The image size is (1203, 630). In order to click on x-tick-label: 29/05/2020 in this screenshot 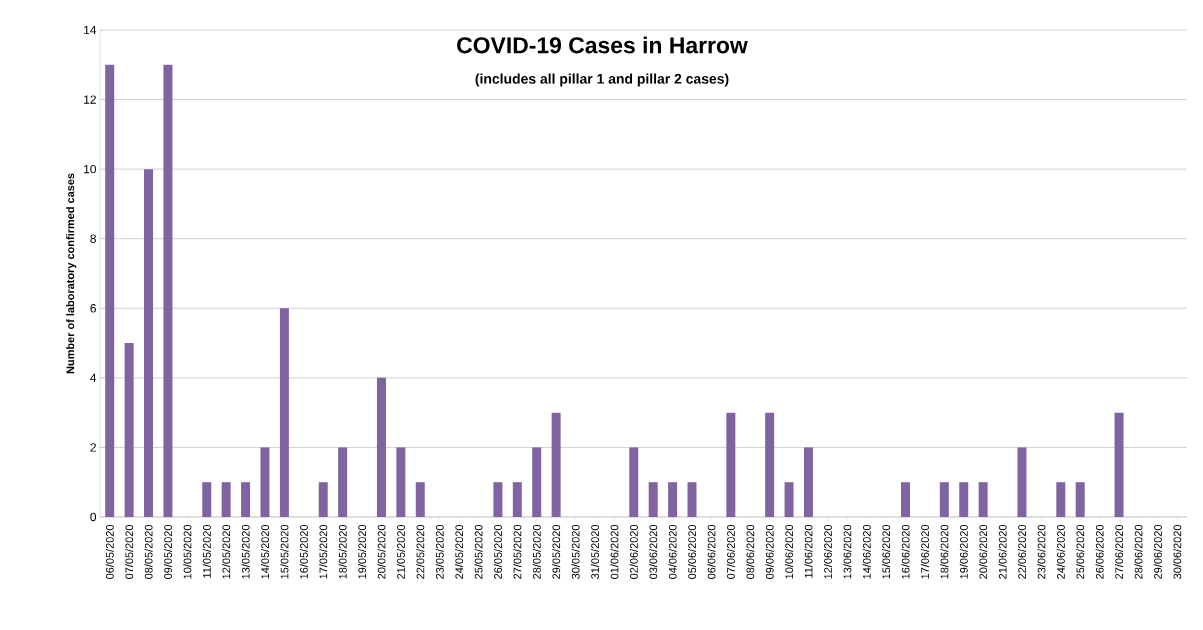, I will do `click(556, 551)`.